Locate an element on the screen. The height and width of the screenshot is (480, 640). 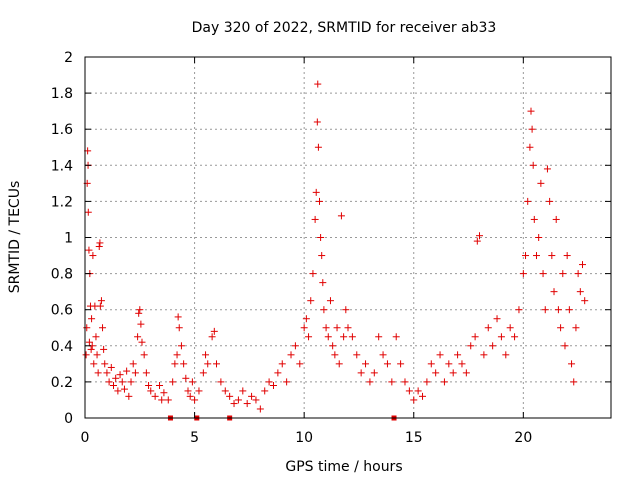
x-tick-label: 5 is located at coordinates (194, 438).